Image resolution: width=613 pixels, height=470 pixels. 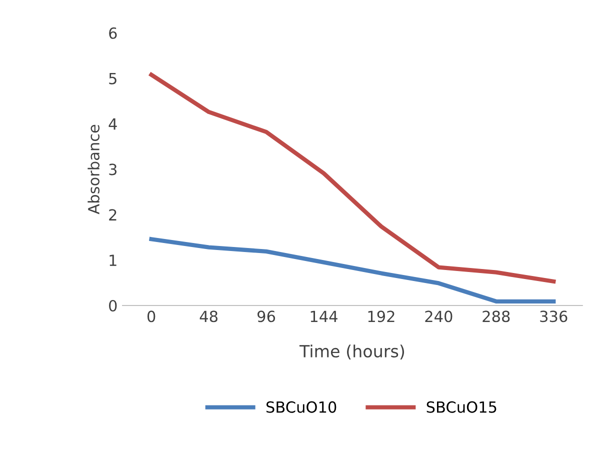 What do you see at coordinates (113, 260) in the screenshot?
I see `y-tick-label: 1` at bounding box center [113, 260].